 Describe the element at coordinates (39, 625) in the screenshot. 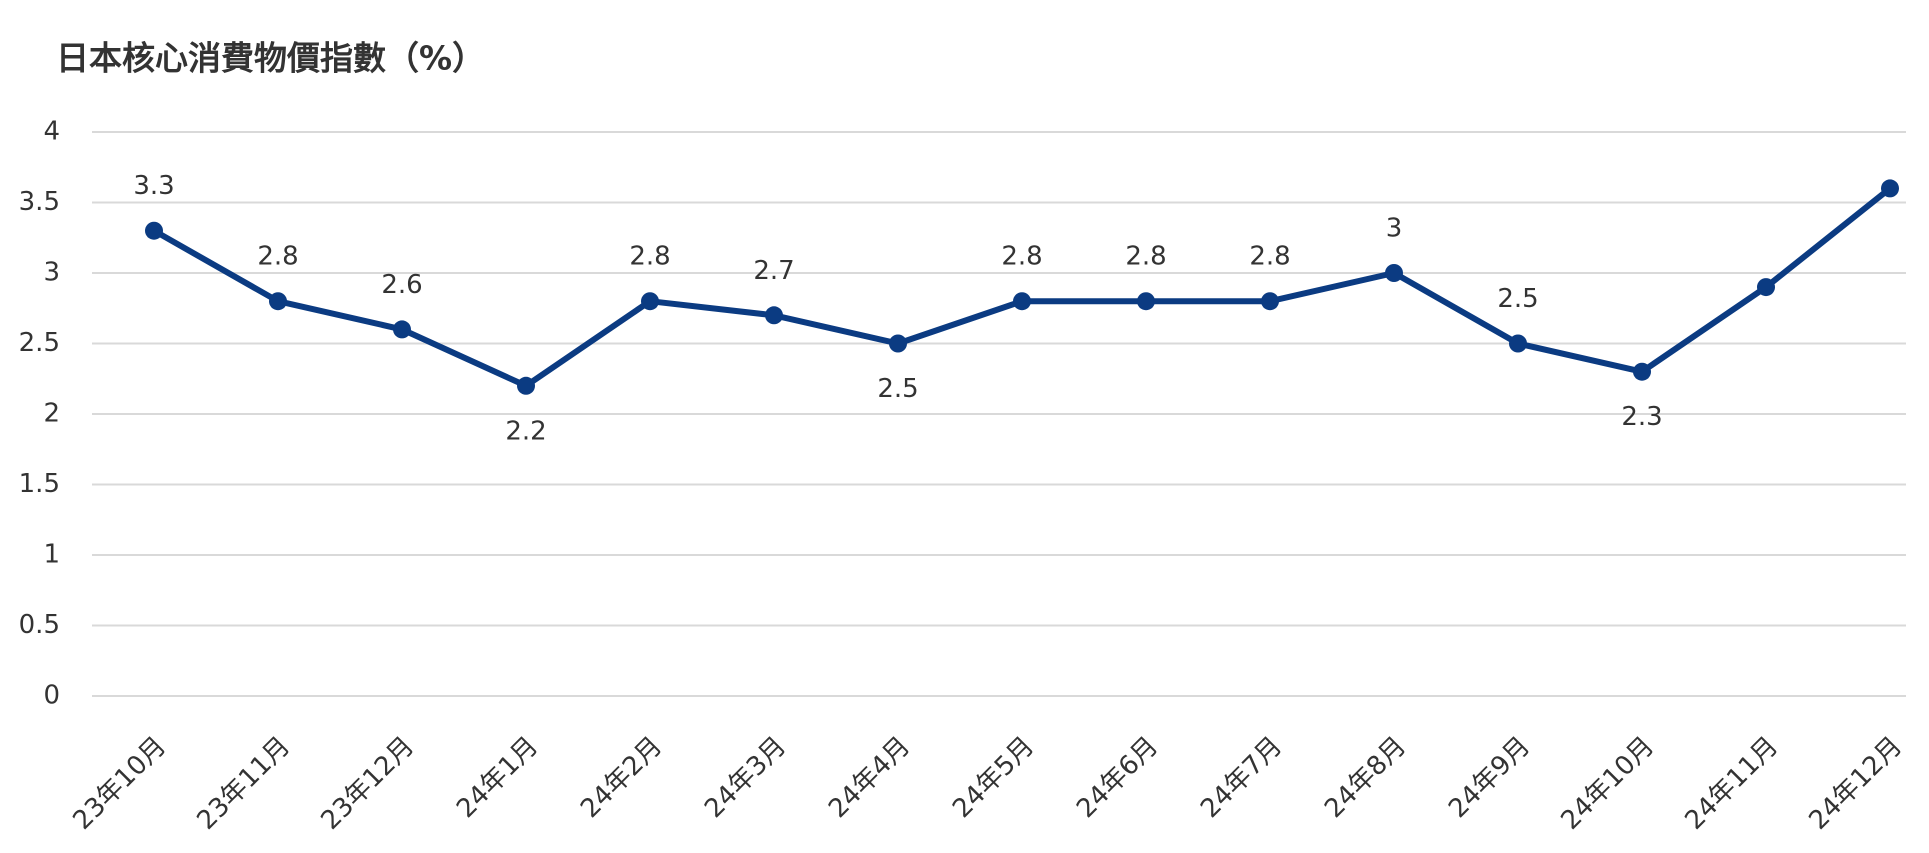

I see `y-tick-label: 0.5` at that location.